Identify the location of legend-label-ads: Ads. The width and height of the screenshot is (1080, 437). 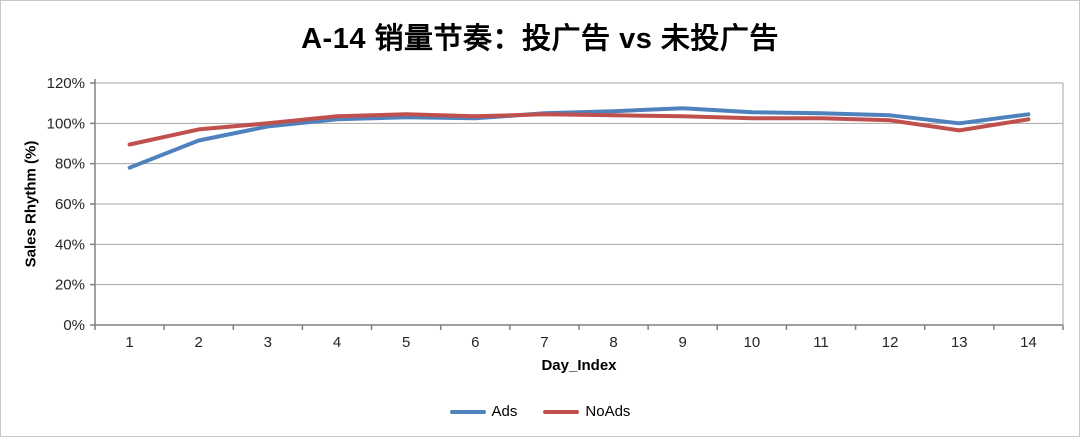
(504, 411).